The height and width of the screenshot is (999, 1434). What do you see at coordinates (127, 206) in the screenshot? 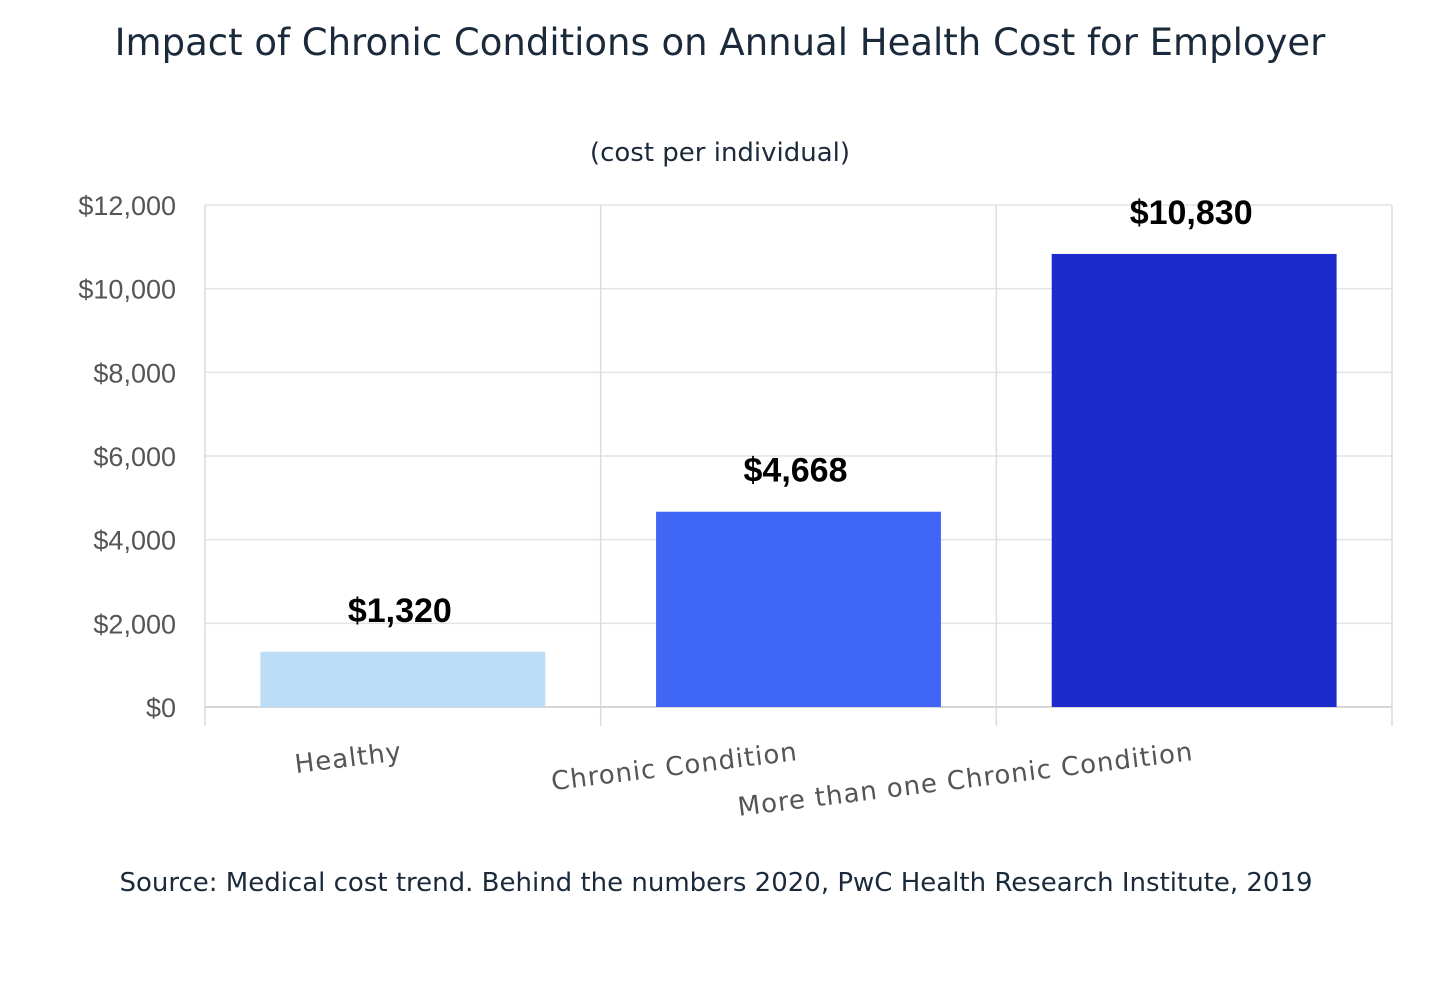
I see `y-tick-label: $12,000` at bounding box center [127, 206].